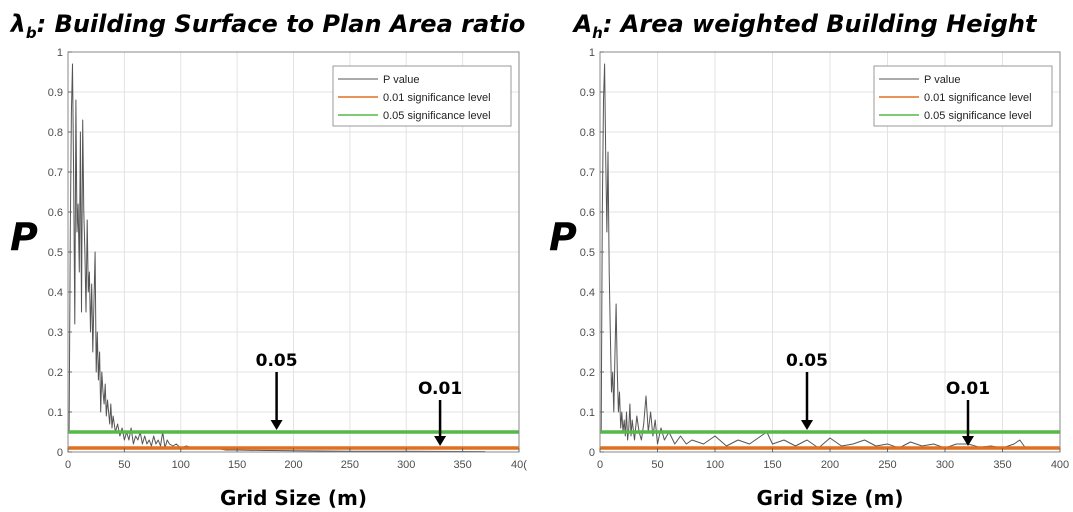 Image resolution: width=1073 pixels, height=512 pixels. I want to click on title-subscript: b, so click(31, 32).